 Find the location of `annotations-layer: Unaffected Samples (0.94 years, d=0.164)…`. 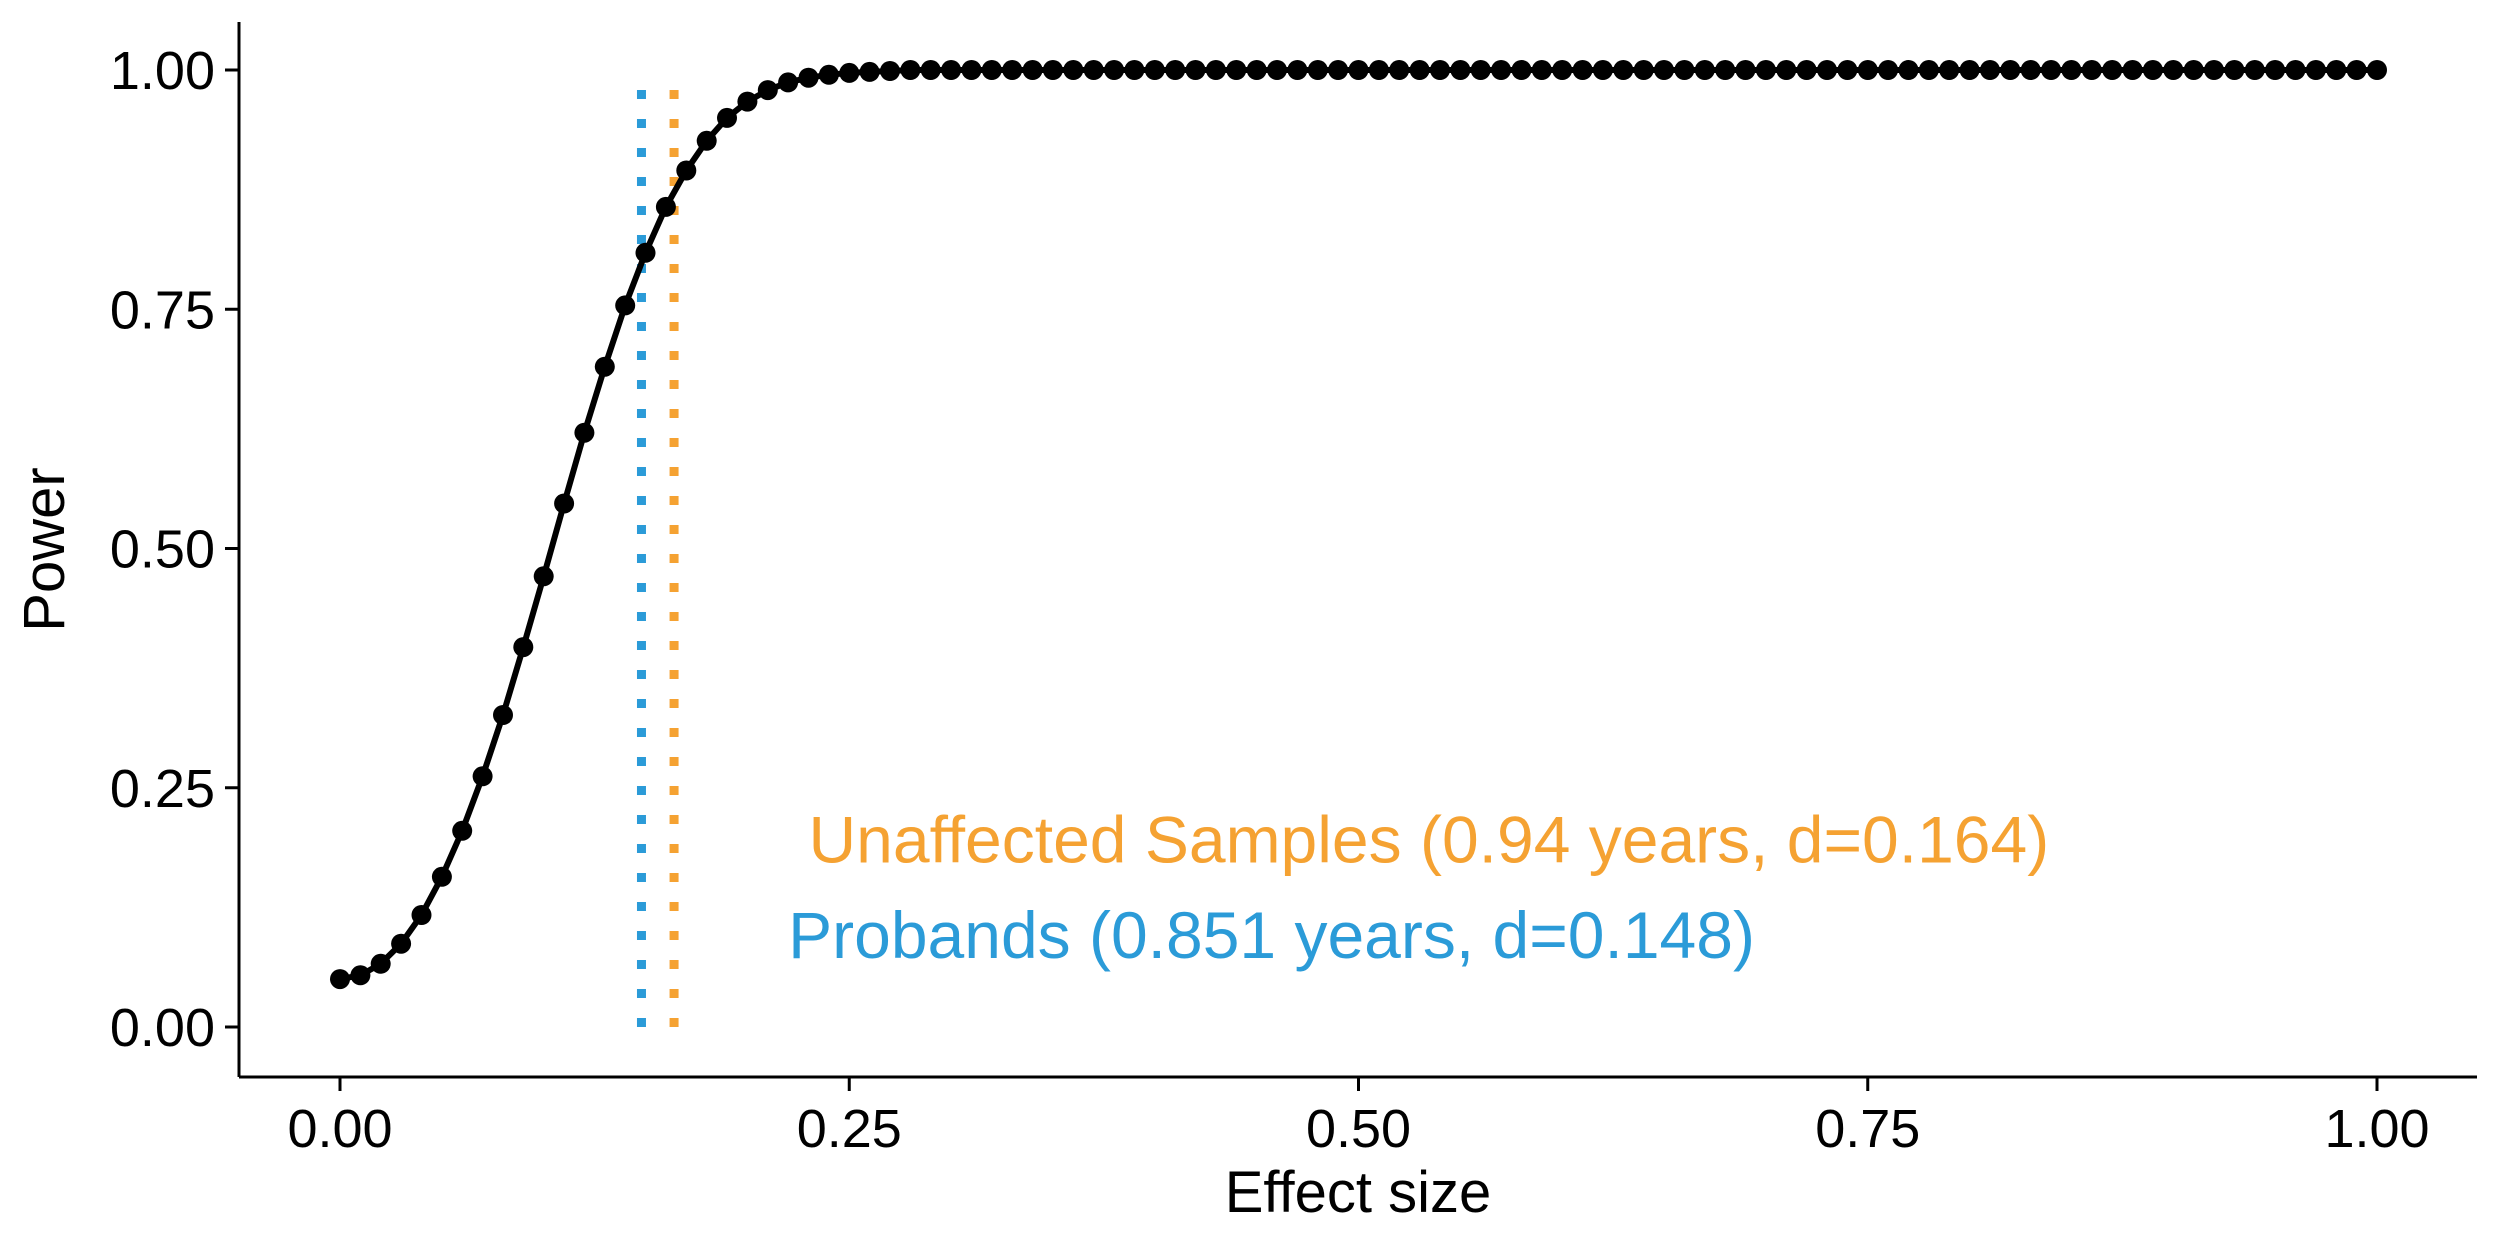

annotations-layer: Unaffected Samples (0.94 years, d=0.164)… is located at coordinates (1418, 887).